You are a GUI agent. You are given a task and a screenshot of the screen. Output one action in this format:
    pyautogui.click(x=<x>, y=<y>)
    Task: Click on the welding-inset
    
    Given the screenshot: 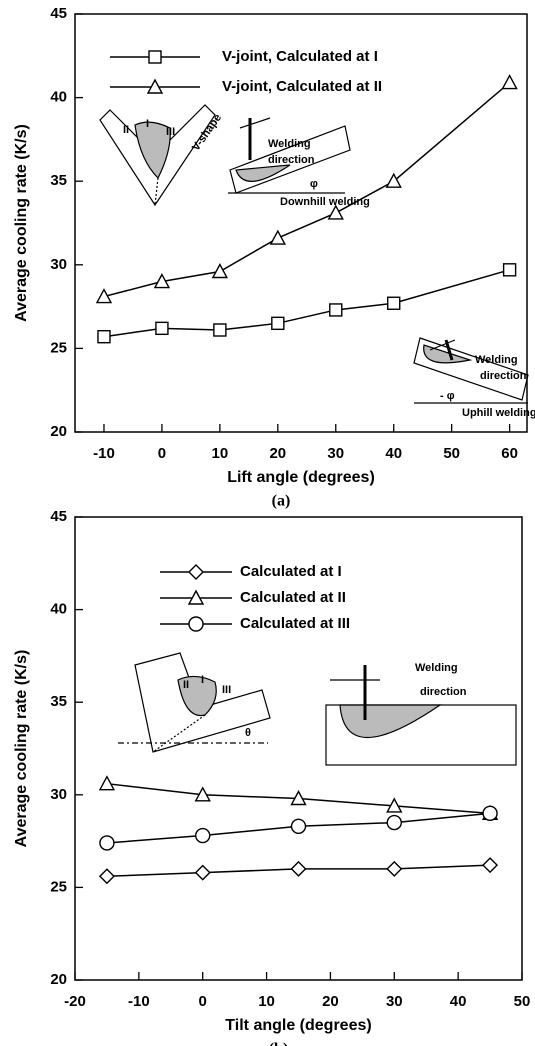 What is the action you would take?
    pyautogui.click(x=421, y=715)
    